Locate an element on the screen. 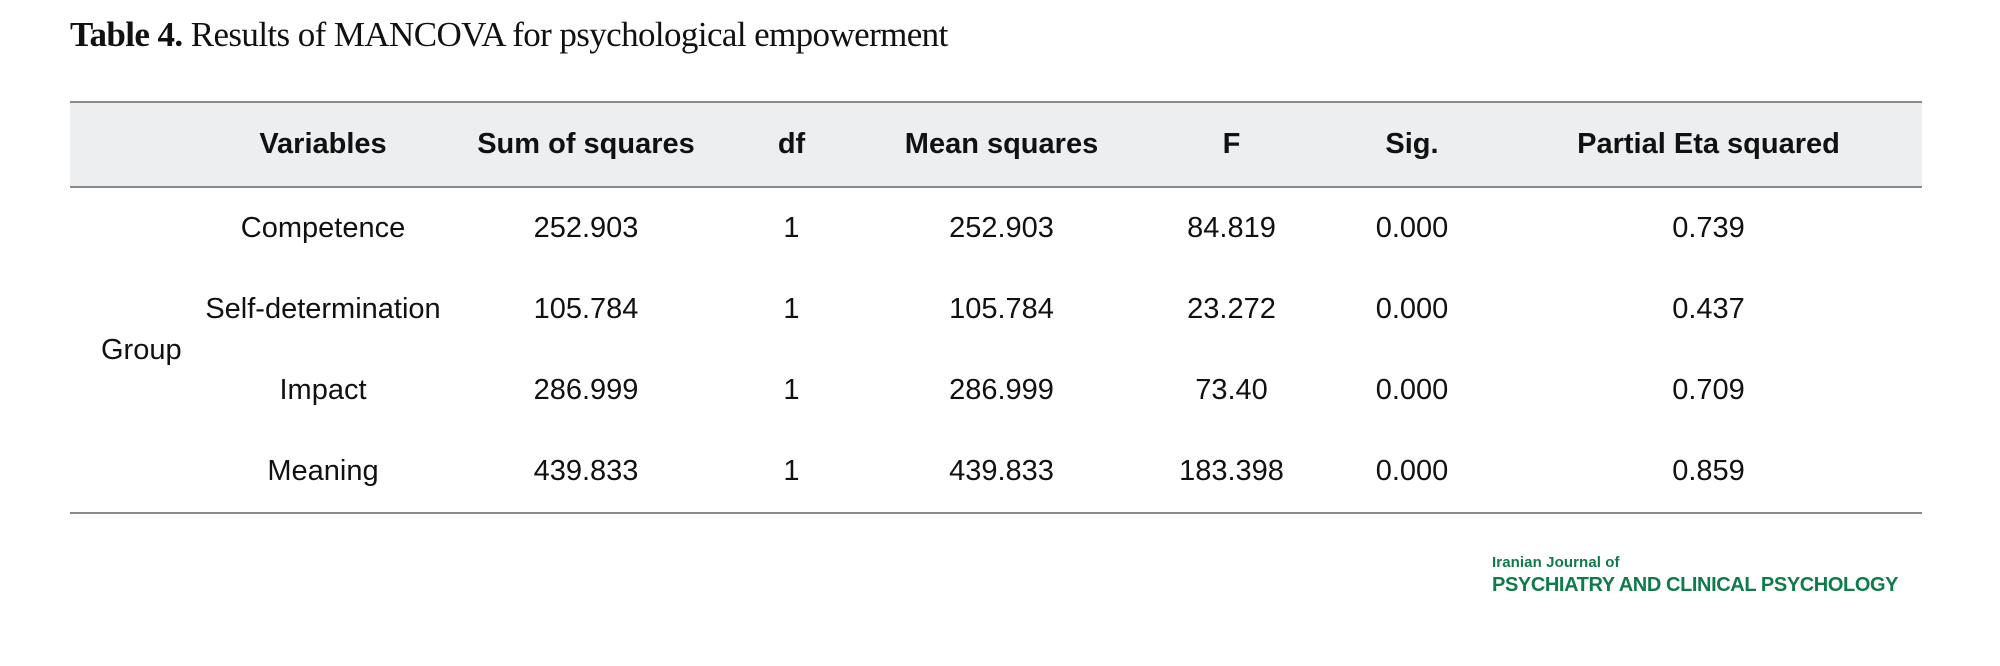 The image size is (2000, 666). header-cell-group is located at coordinates (129, 144).